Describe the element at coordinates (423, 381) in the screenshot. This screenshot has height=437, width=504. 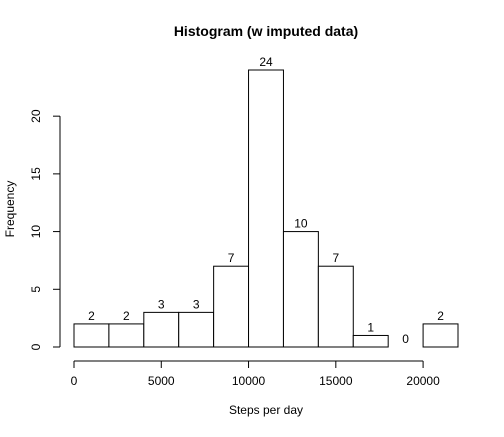
I see `x-tick-label: 20000` at that location.